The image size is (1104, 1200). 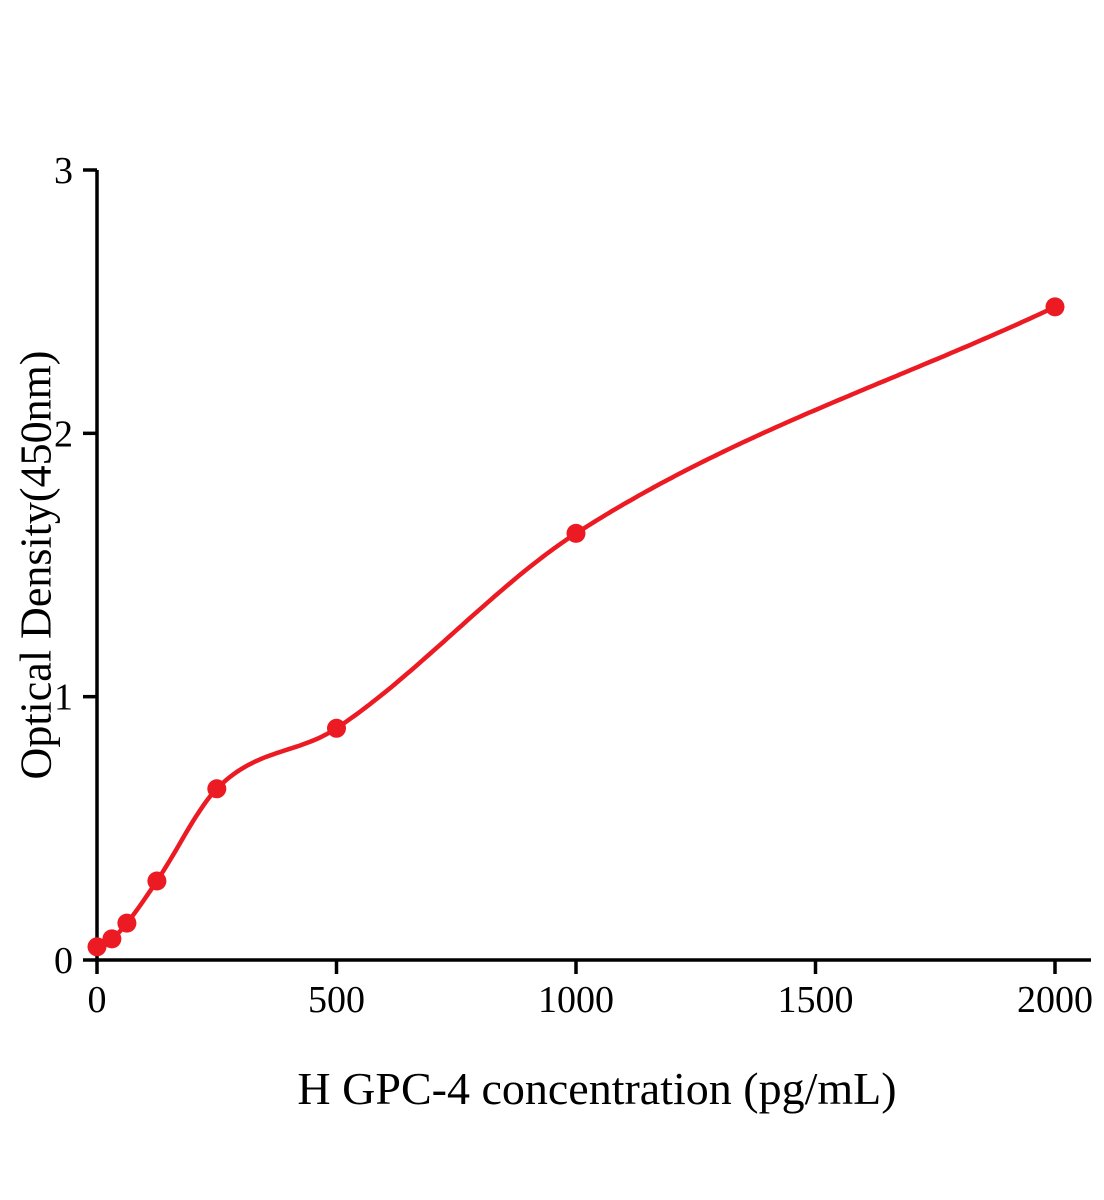 I want to click on x-tick-label: 500, so click(x=336, y=1000).